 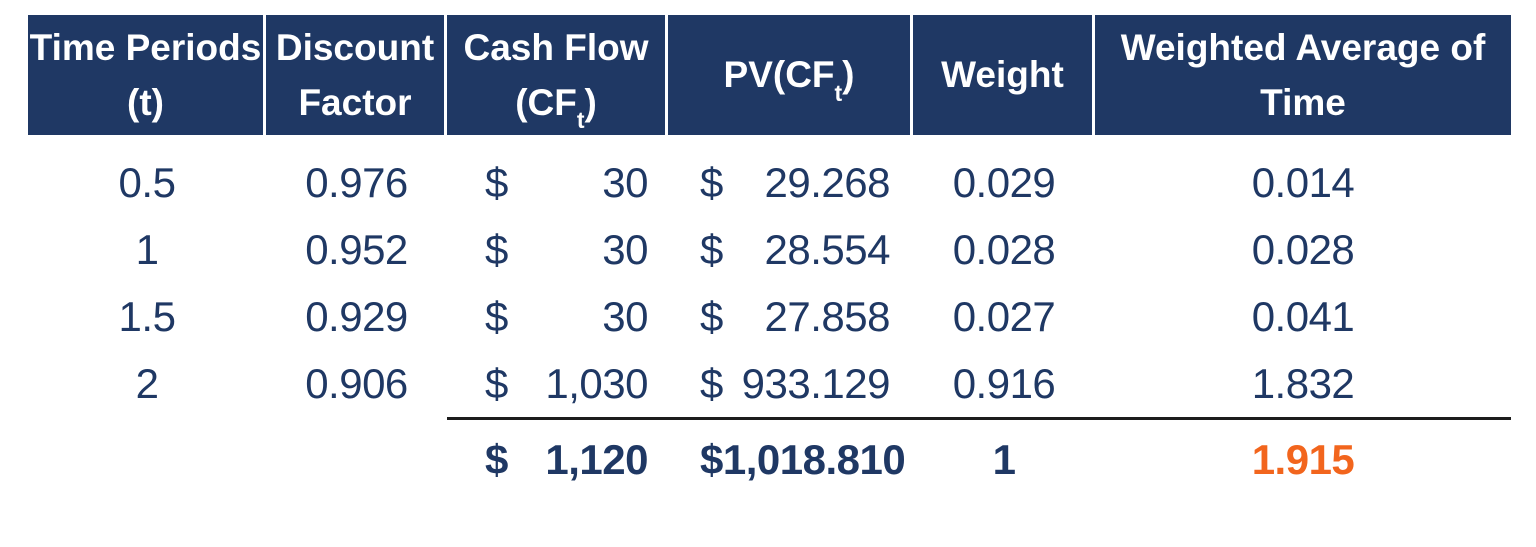 What do you see at coordinates (596, 383) in the screenshot?
I see `cashflow-value: 1,030` at bounding box center [596, 383].